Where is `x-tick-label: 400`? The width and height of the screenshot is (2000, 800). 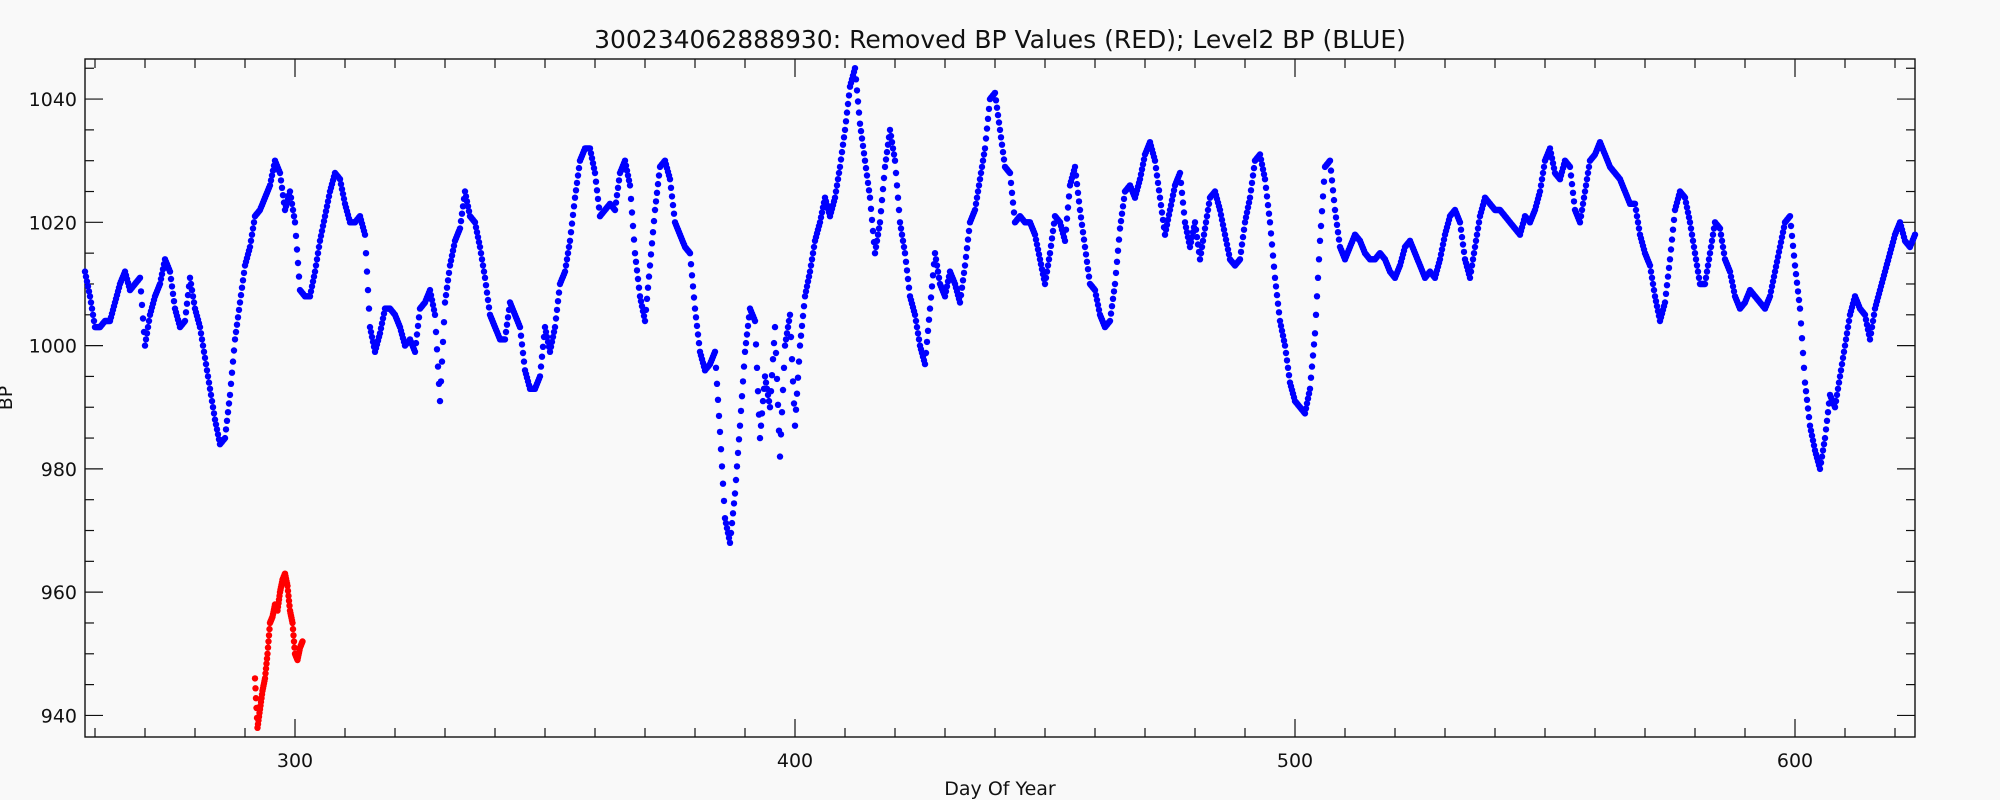 x-tick-label: 400 is located at coordinates (795, 761).